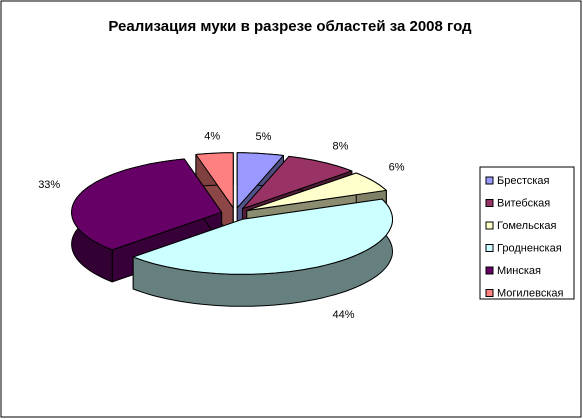 The width and height of the screenshot is (583, 419). What do you see at coordinates (49, 185) in the screenshot?
I see `data-label: 33%` at bounding box center [49, 185].